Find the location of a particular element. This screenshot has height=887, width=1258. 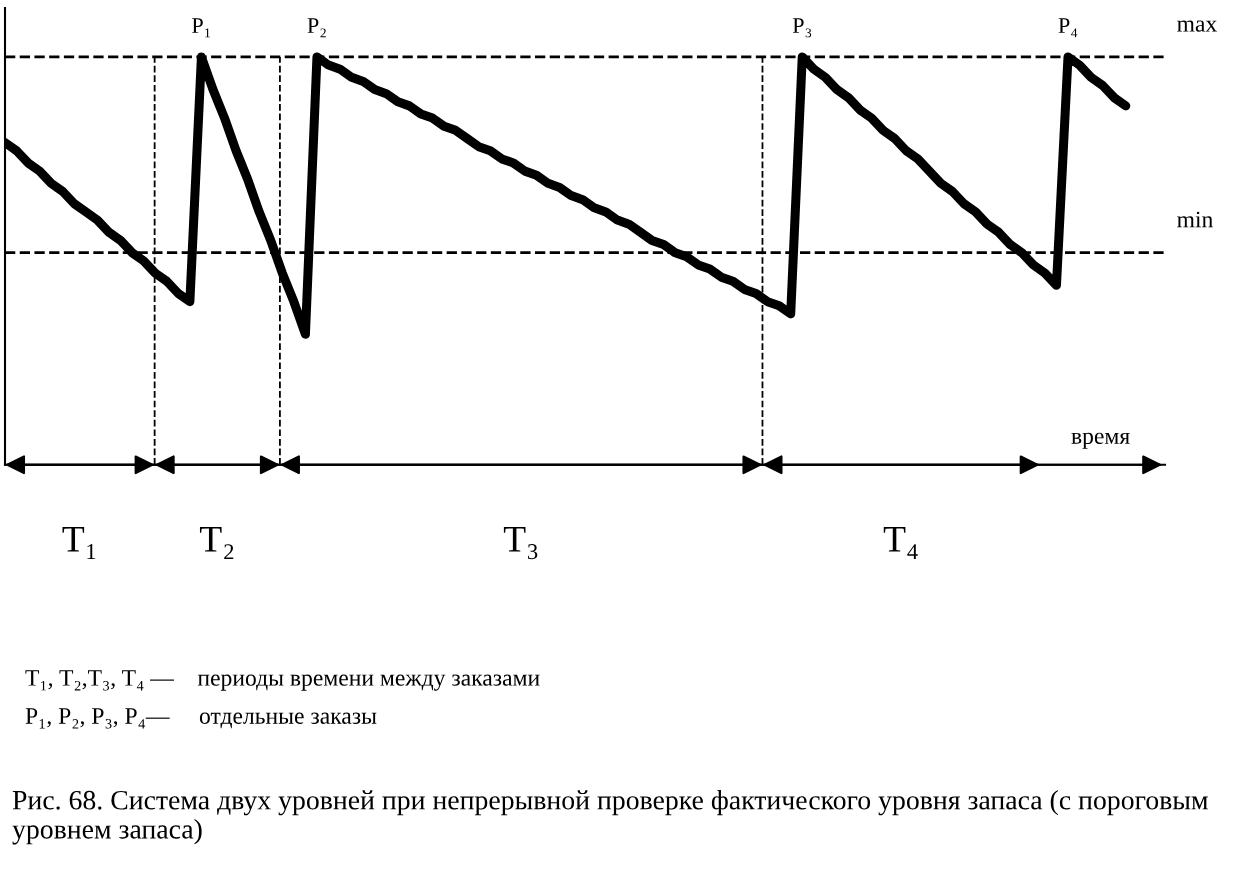

text: T₂ is located at coordinates (216, 543).